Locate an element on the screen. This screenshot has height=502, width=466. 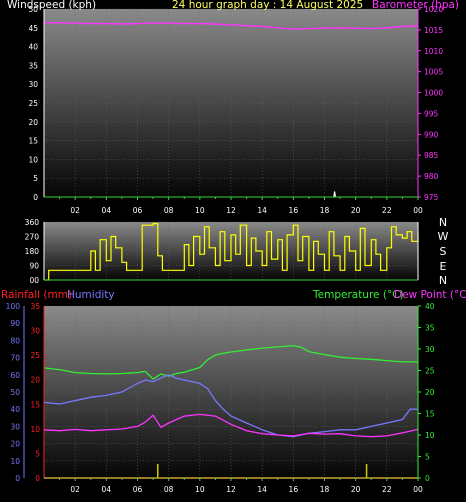
humidity-y-tick-label: 30 is located at coordinates (15, 426).